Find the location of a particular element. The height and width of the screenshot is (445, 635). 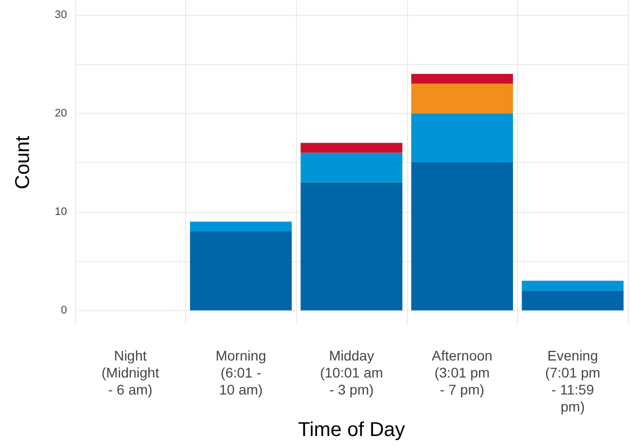

x-tick-label: Evening (7:01 pm - 11:59 pm) is located at coordinates (572, 381).